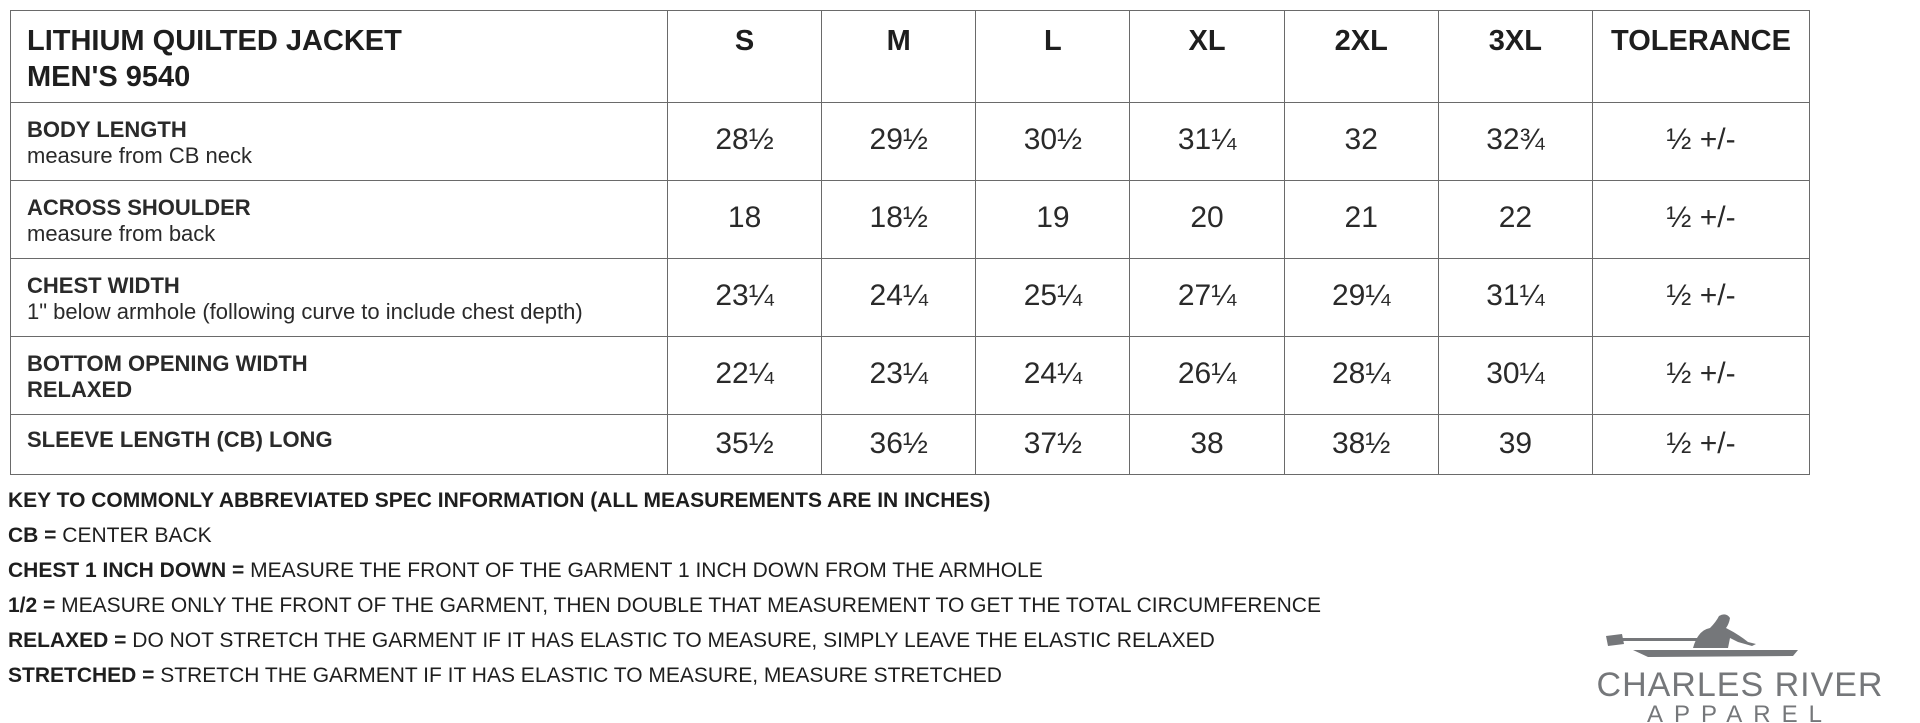  Describe the element at coordinates (1207, 56) in the screenshot. I see `size-header: XL` at that location.